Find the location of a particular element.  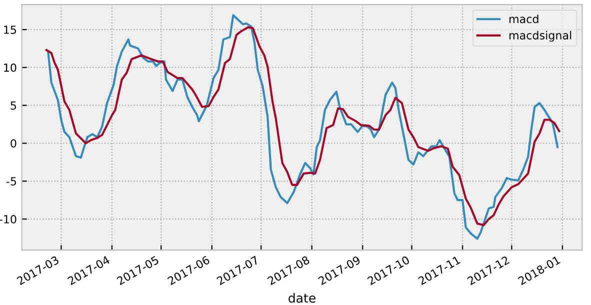

legend-label: macdsignal is located at coordinates (540, 36).